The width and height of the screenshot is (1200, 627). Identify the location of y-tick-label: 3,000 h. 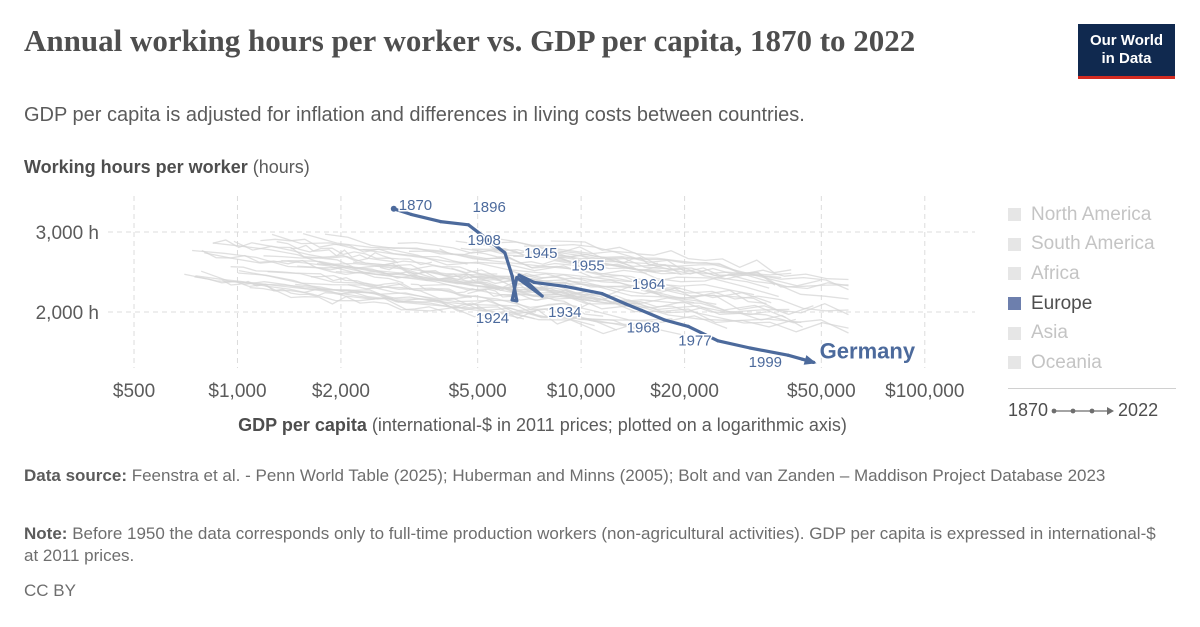
(67, 233).